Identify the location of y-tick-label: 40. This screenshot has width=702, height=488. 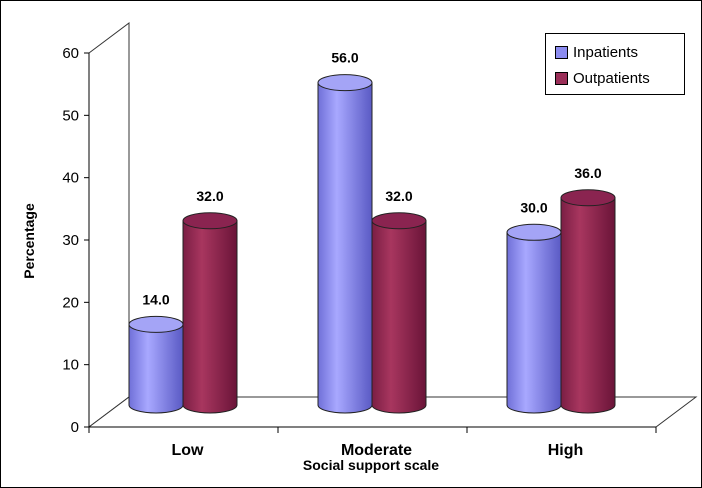
(70, 178).